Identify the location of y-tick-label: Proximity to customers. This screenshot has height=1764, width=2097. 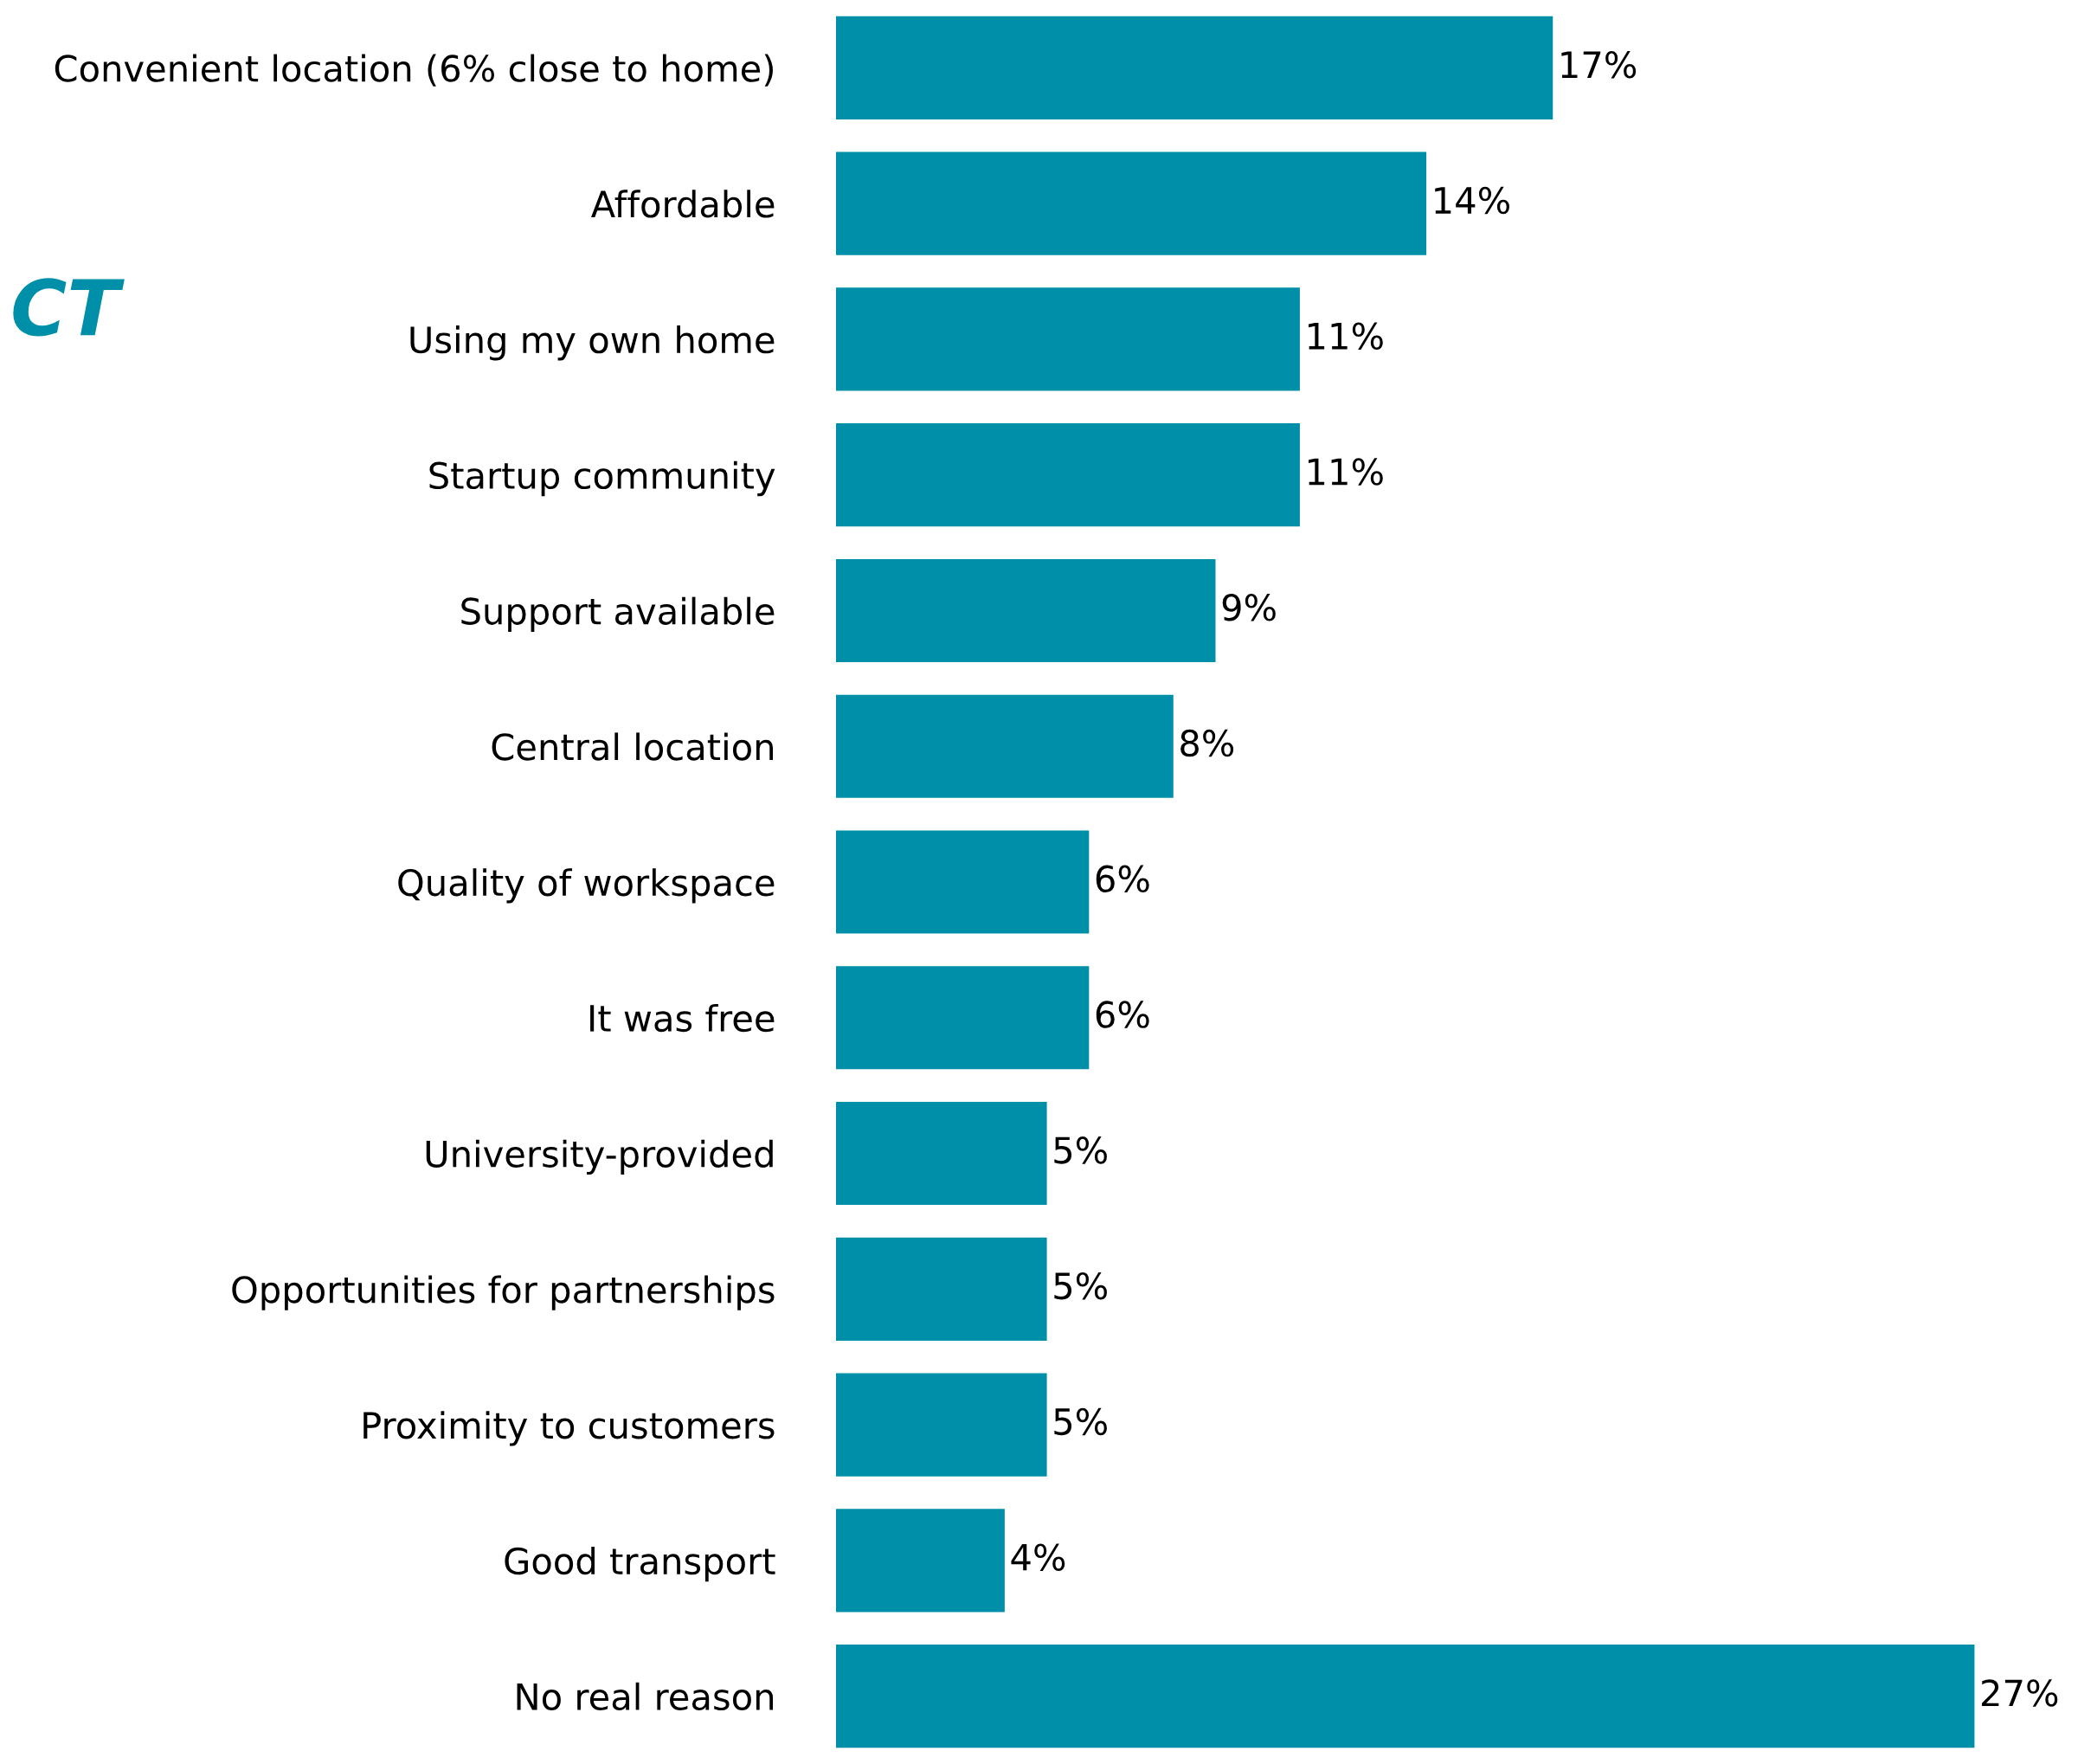
(569, 1428).